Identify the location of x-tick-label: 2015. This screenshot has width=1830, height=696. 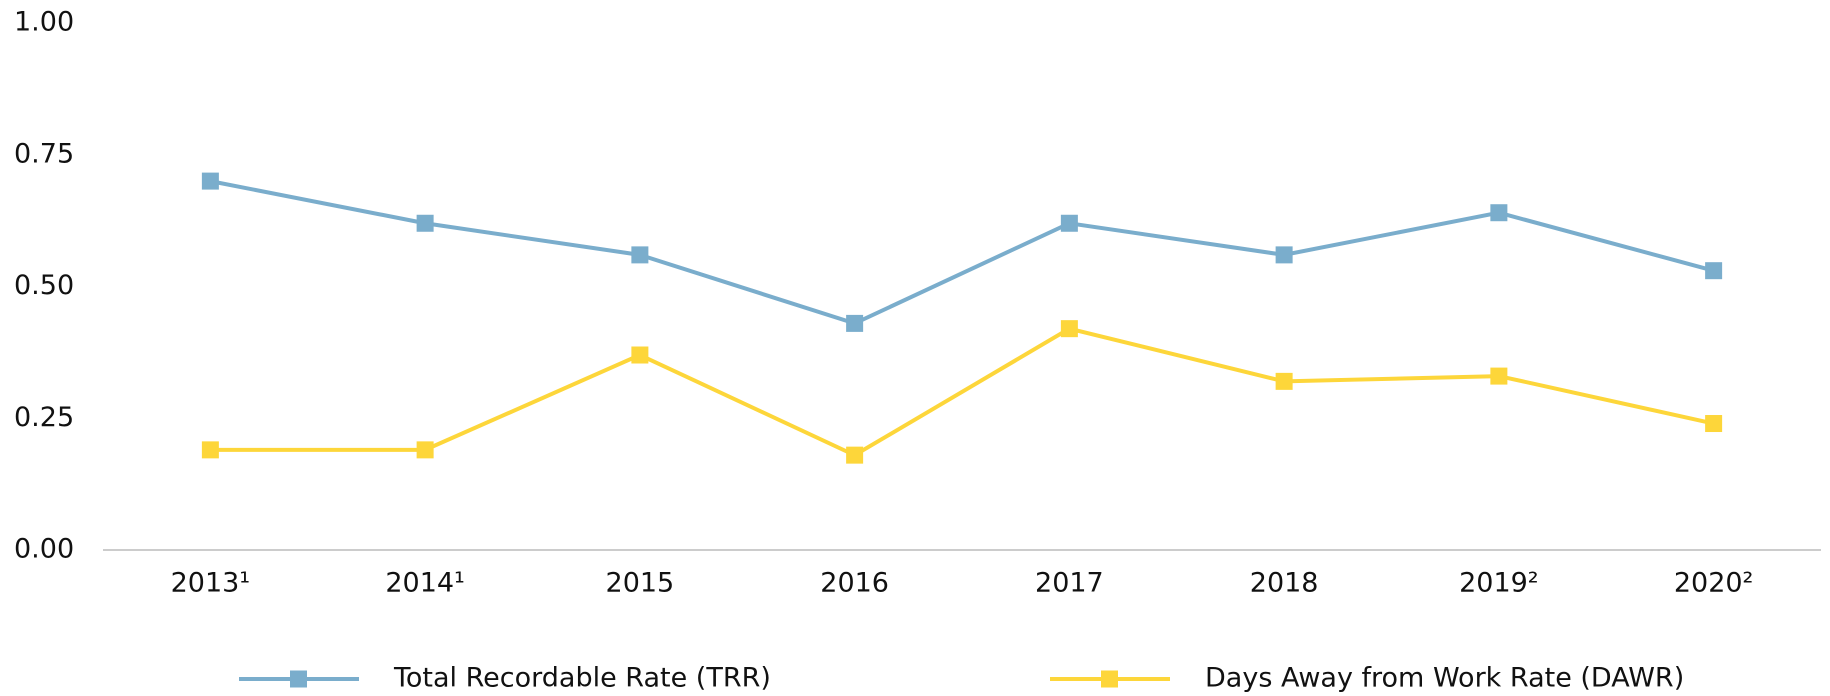
(640, 583).